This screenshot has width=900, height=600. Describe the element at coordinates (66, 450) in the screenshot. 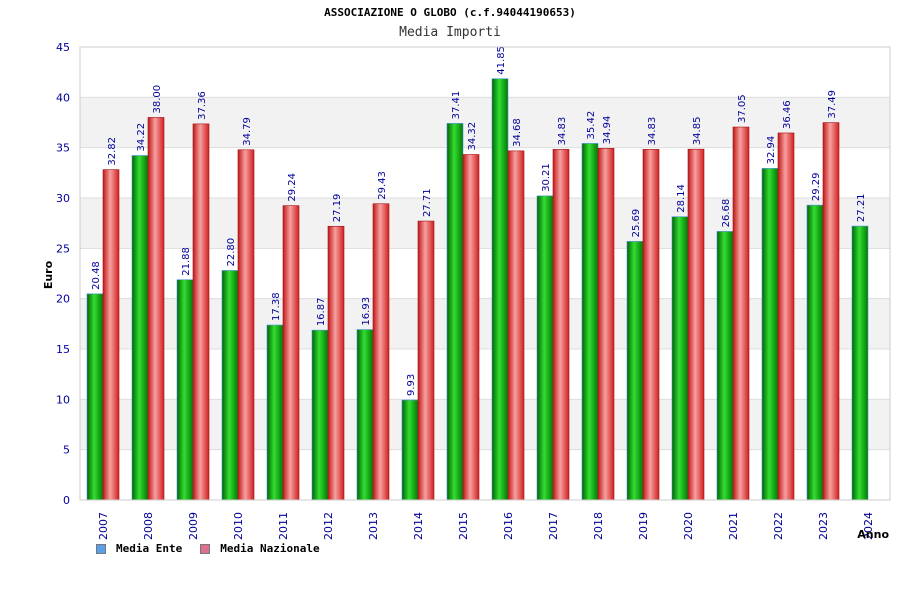

I see `y-tick-label: 5` at that location.